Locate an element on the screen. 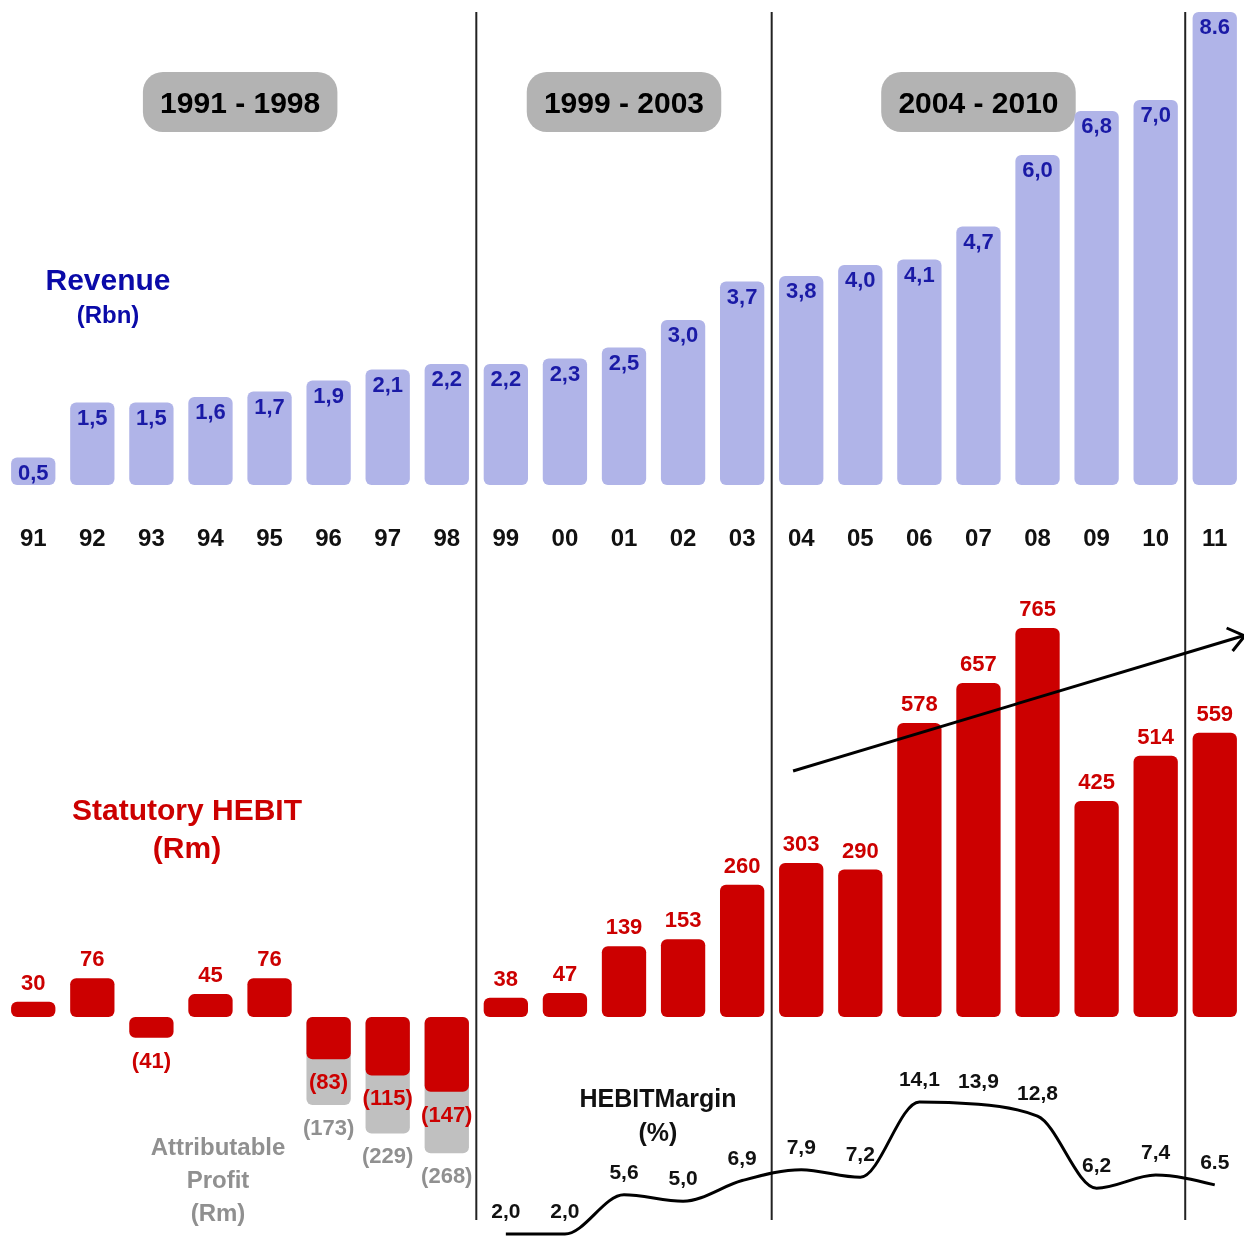 Image resolution: width=1244 pixels, height=1240 pixels. x-tick-label: 04 is located at coordinates (801, 537).